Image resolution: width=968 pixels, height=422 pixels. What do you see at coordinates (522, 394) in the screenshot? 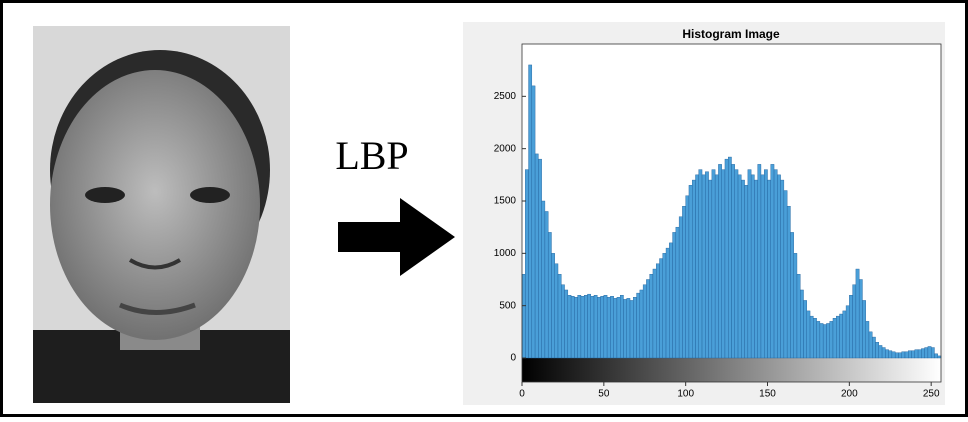
I see `x-tick-label: 0` at bounding box center [522, 394].